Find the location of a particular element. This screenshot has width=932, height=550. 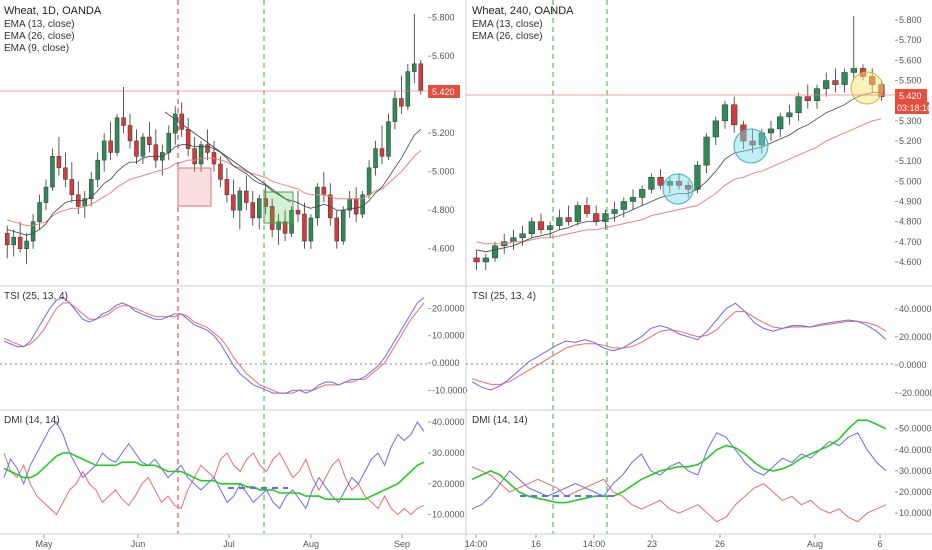

left-dmi-axis: 40.0000 30.0000 20.0000 10.0000 is located at coordinates (446, 468).